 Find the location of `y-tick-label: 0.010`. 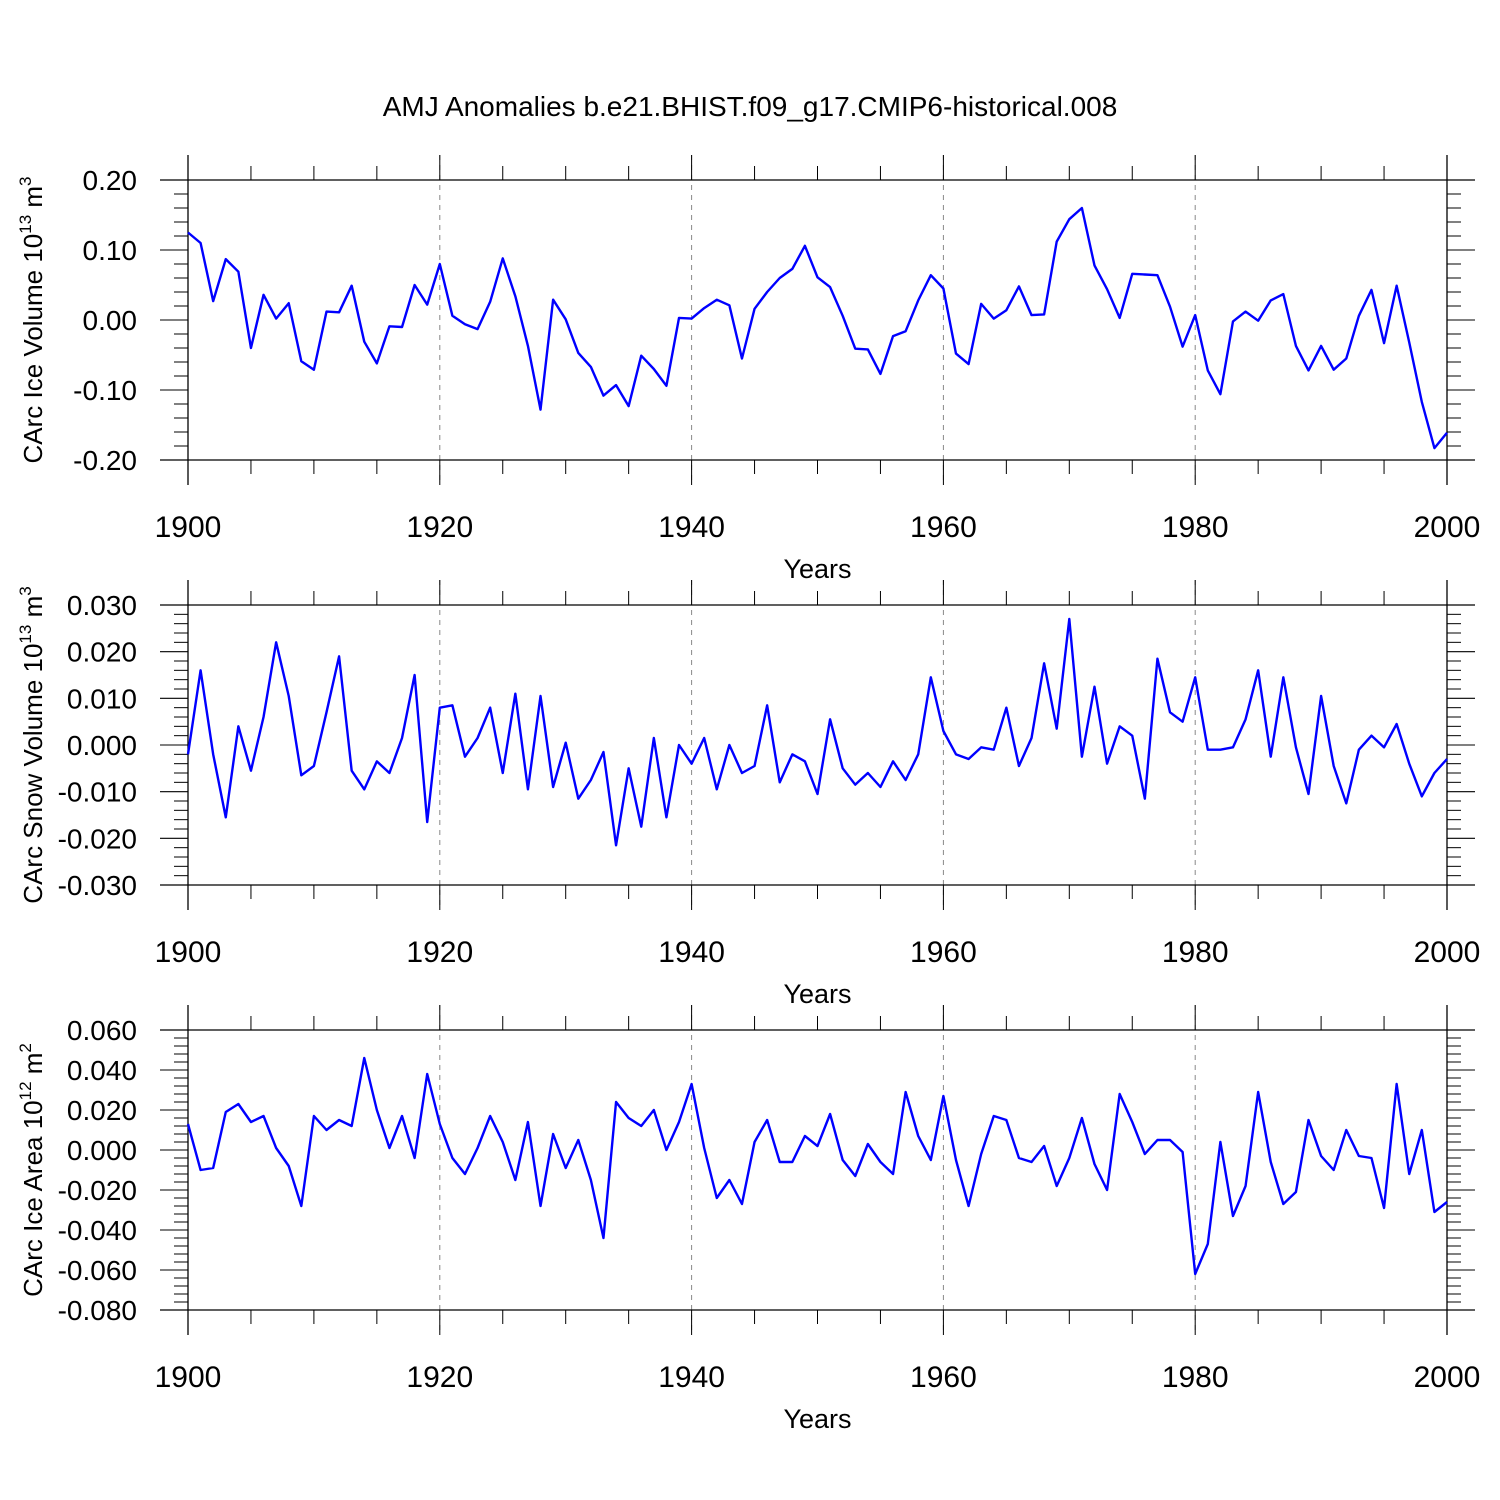

y-tick-label: 0.010 is located at coordinates (102, 698).